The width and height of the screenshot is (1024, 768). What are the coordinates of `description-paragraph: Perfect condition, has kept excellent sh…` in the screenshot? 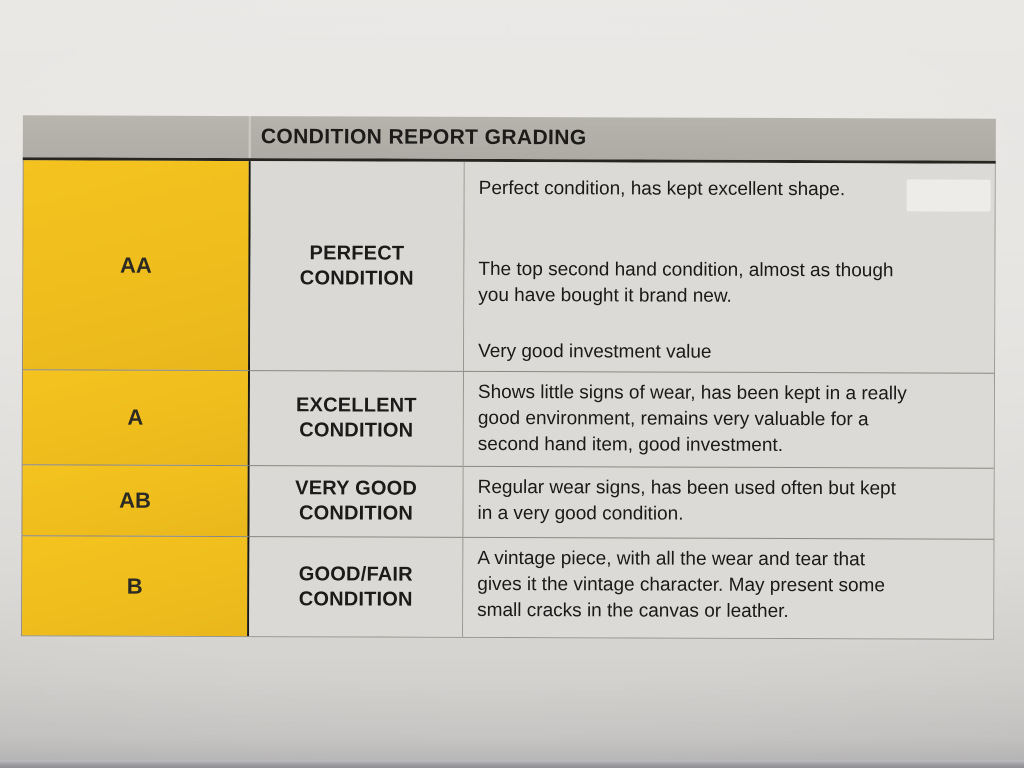 It's located at (662, 189).